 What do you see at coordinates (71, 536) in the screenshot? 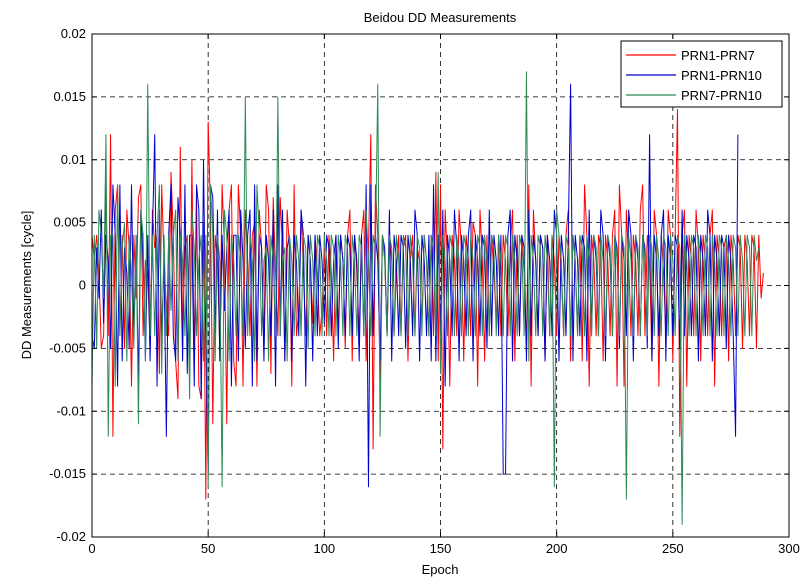
I see `y-tick-label: -0.02` at bounding box center [71, 536].